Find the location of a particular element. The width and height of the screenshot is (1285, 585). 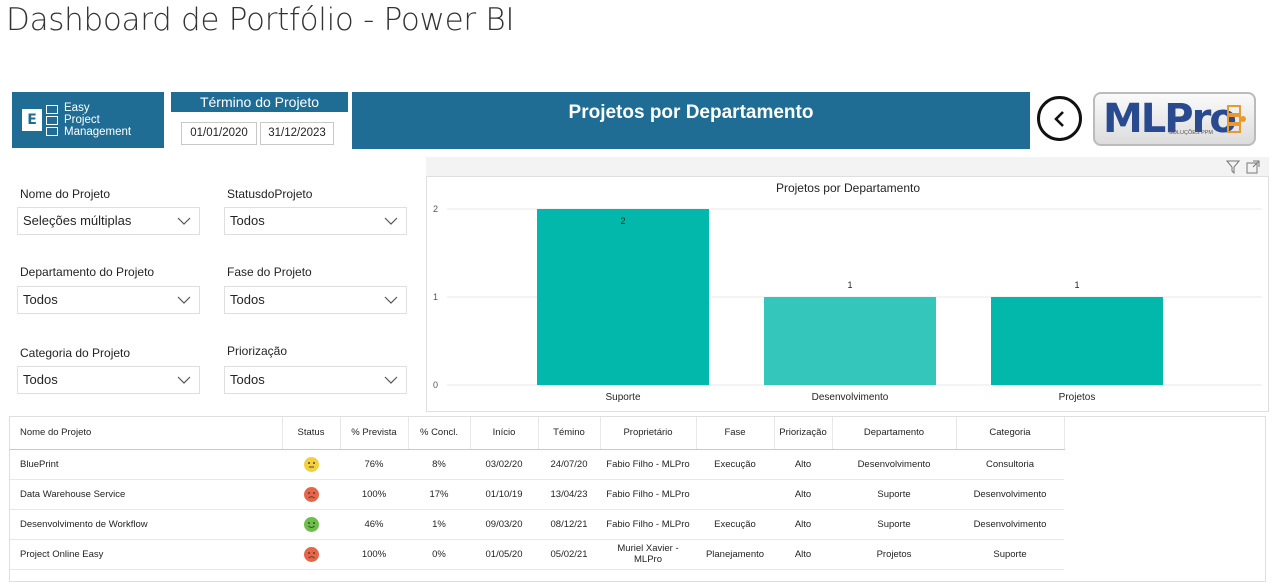

cell-proprietario: Muriel Xavier - MLPro is located at coordinates (648, 554).